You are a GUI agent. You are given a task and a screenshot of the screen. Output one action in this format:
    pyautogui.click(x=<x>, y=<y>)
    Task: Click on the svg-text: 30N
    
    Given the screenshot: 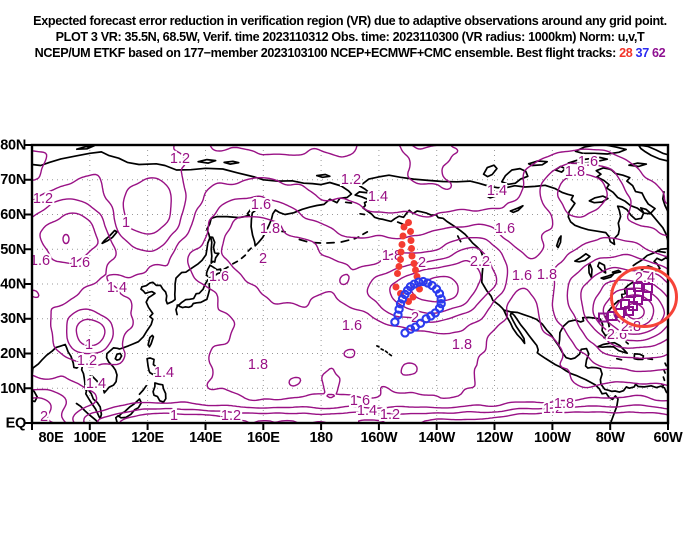 What is the action you would take?
    pyautogui.click(x=13, y=319)
    